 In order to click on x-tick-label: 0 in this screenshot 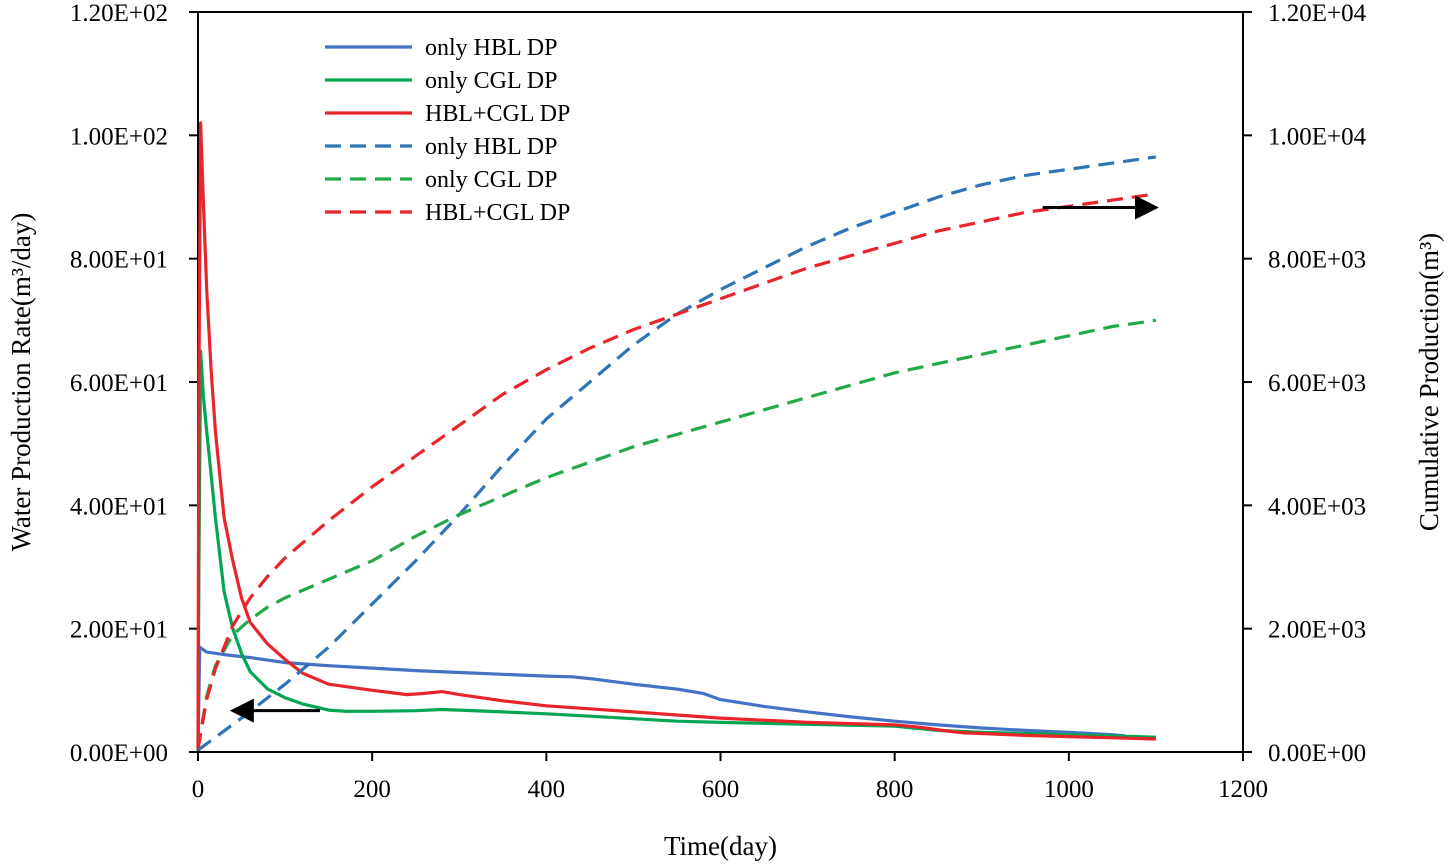, I will do `click(198, 789)`.